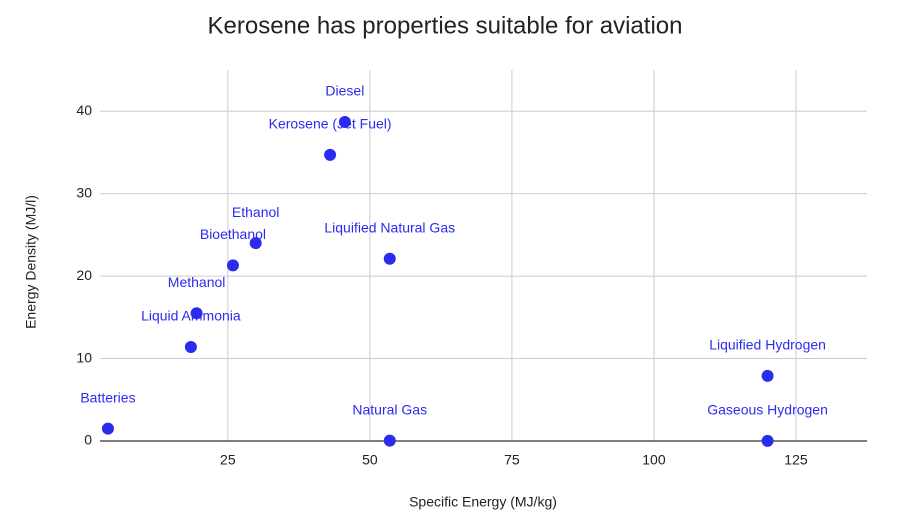 This screenshot has width=907, height=525. Describe the element at coordinates (512, 460) in the screenshot. I see `x-tick-label: 75` at that location.